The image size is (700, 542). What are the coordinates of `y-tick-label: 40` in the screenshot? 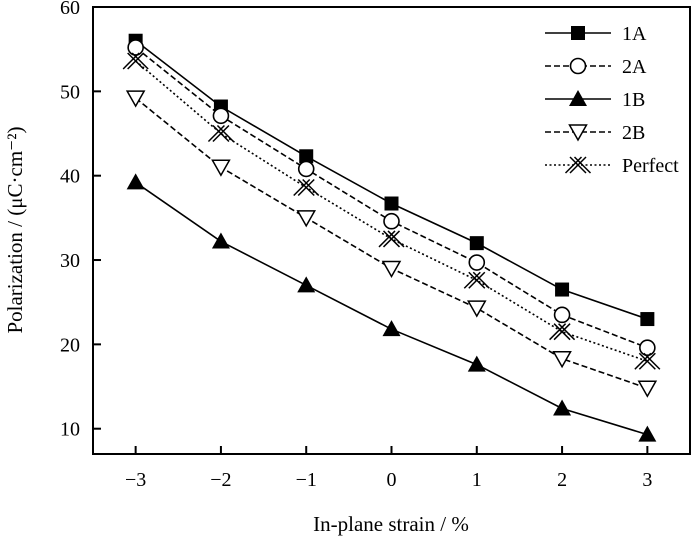 It's located at (70, 177).